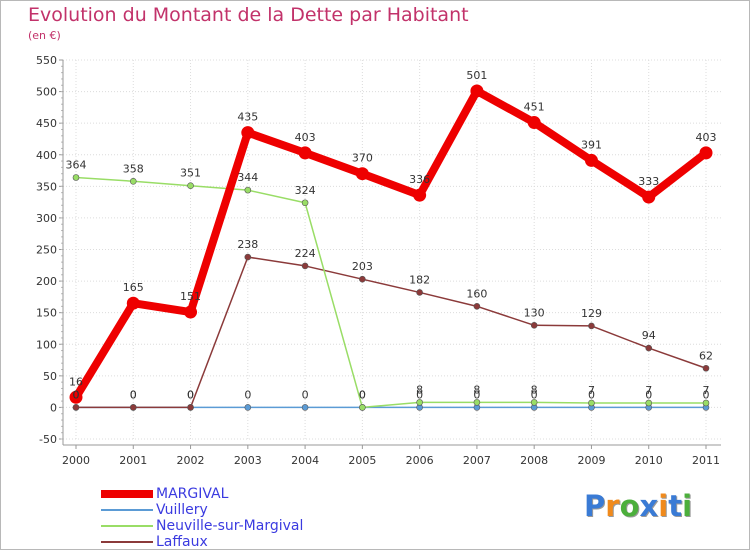  What do you see at coordinates (46, 123) in the screenshot?
I see `y-tick-label: 450` at bounding box center [46, 123].